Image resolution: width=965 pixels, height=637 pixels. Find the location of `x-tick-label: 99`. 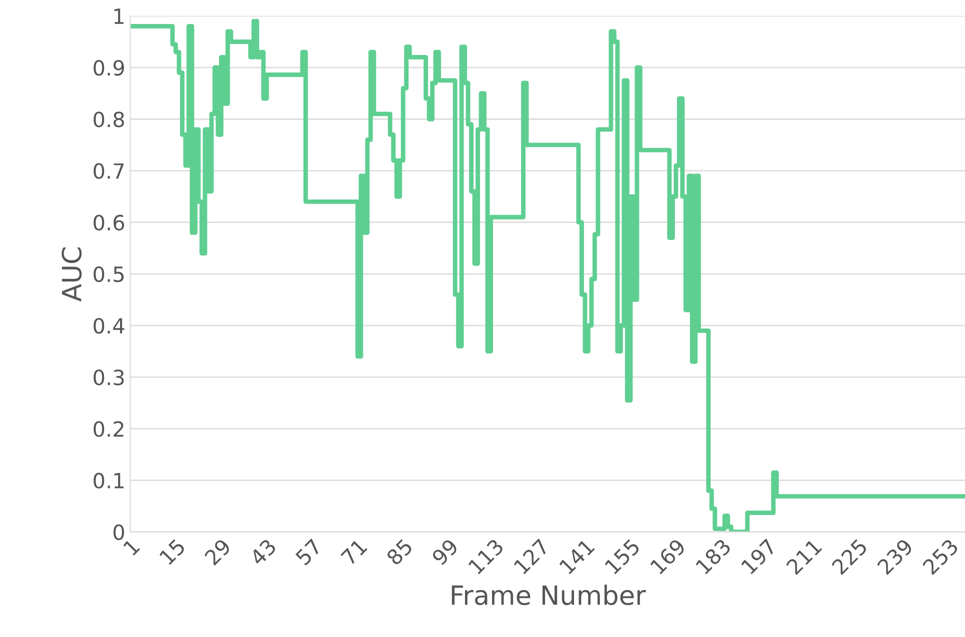

x-tick-label: 99 is located at coordinates (445, 552).